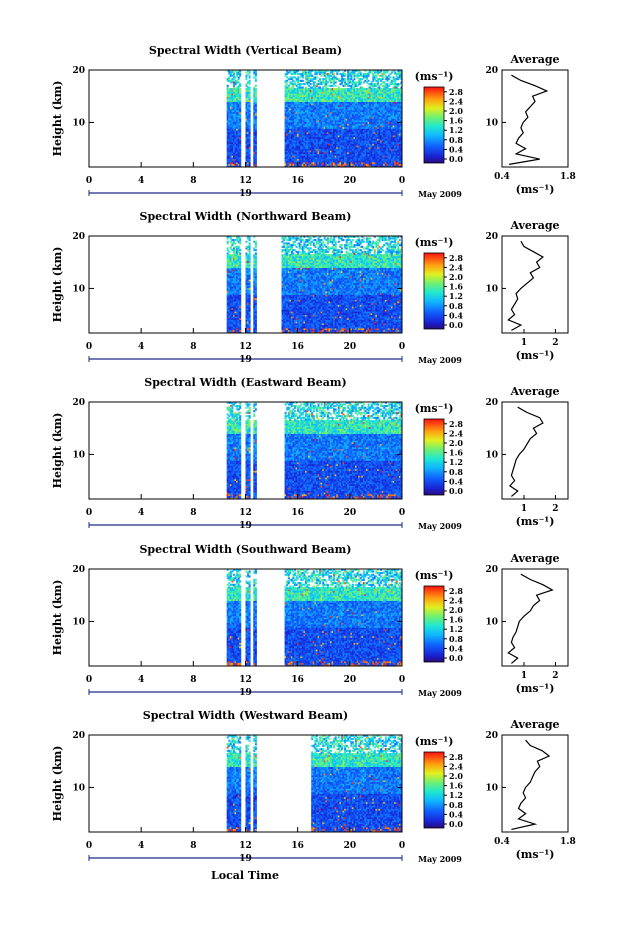  What do you see at coordinates (78, 123) in the screenshot?
I see `y-tick-label: 10` at bounding box center [78, 123].